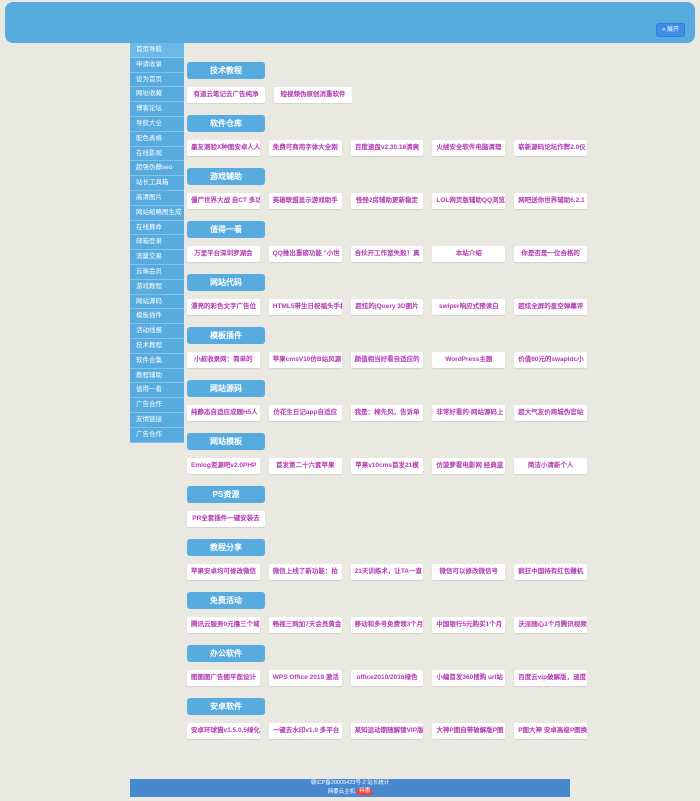 This screenshot has width=700, height=801. I want to click on link-button: 有道云笔记去广告纯净, so click(226, 95).